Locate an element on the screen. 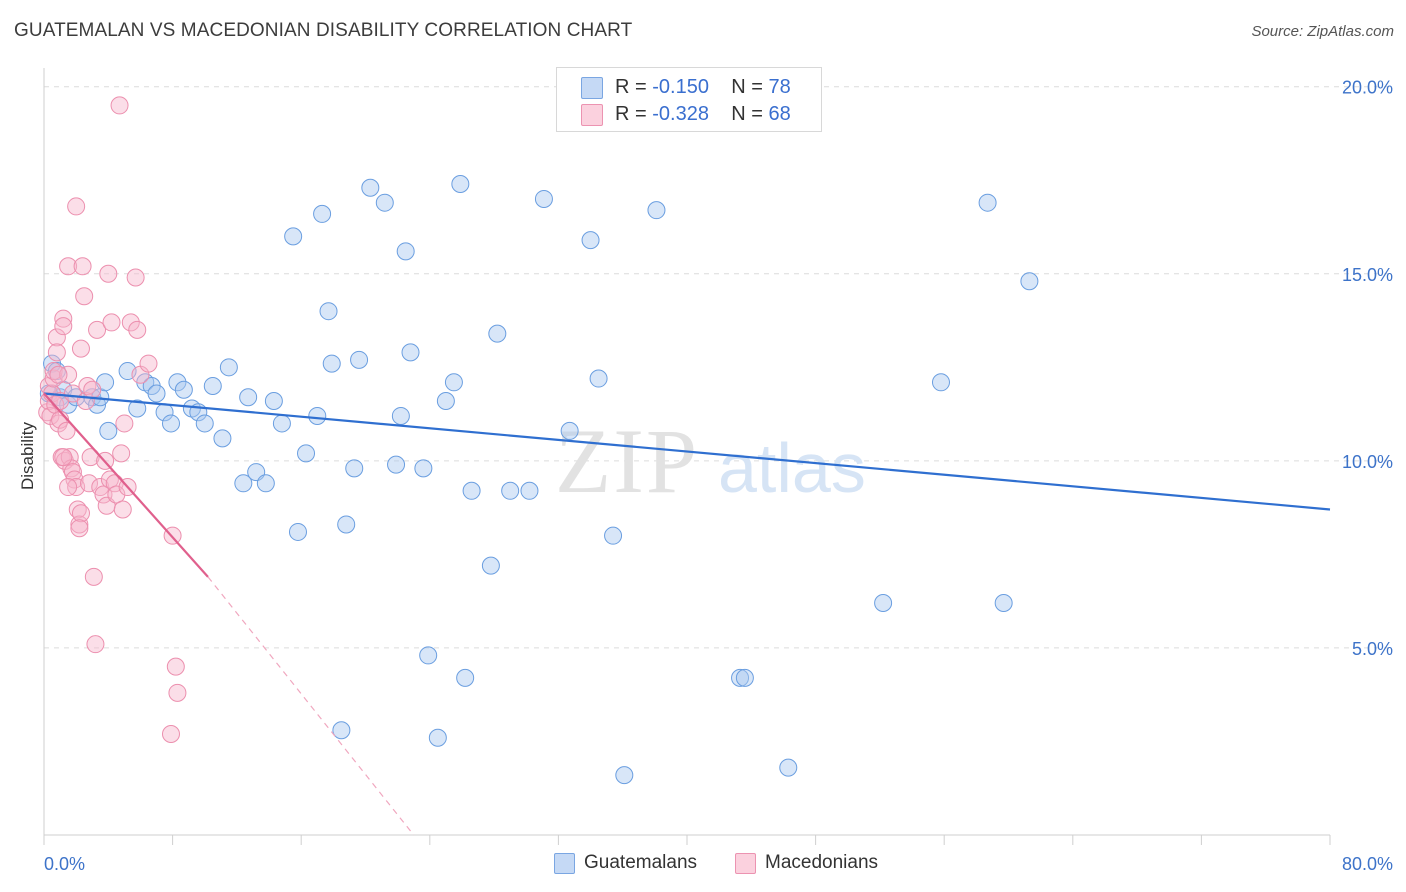 The height and width of the screenshot is (892, 1406). watermark: ZIP atlas is located at coordinates (710, 461).